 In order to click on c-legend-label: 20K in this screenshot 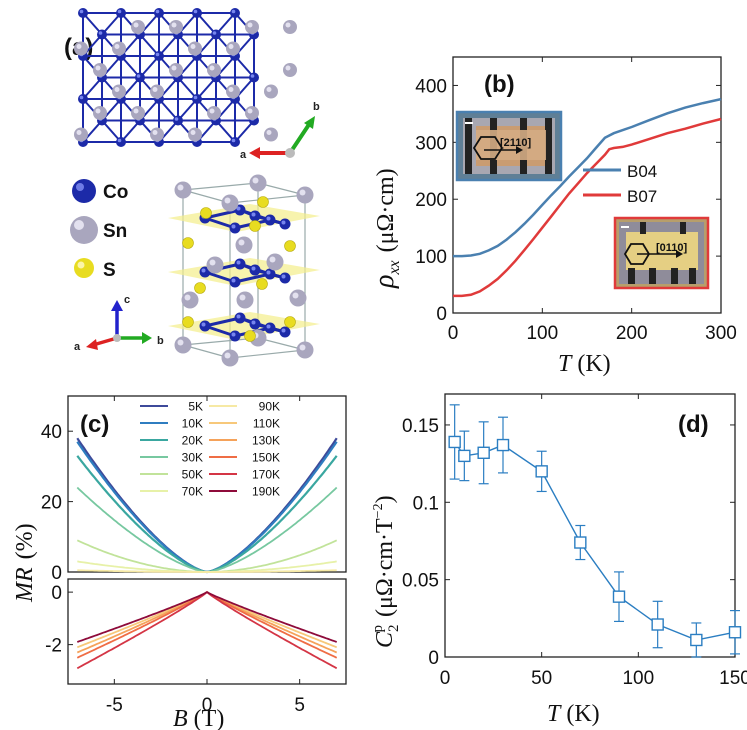, I will do `click(192, 441)`.